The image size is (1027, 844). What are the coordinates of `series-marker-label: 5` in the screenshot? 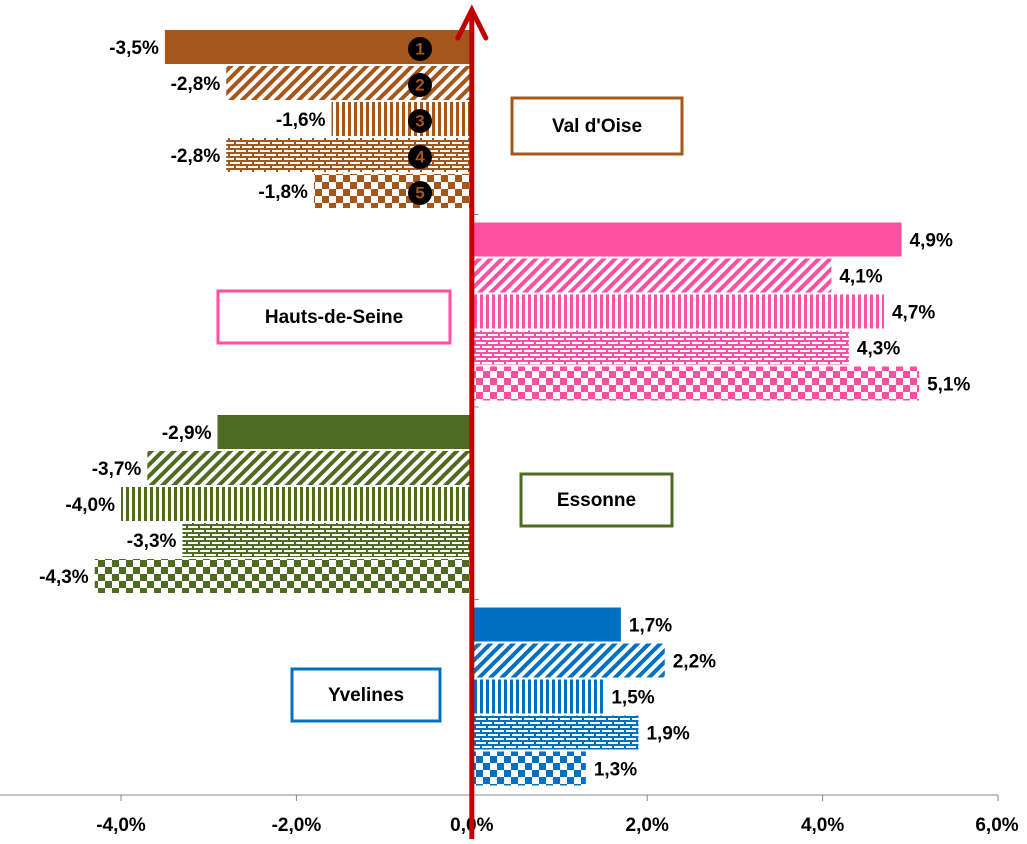 It's located at (419, 192).